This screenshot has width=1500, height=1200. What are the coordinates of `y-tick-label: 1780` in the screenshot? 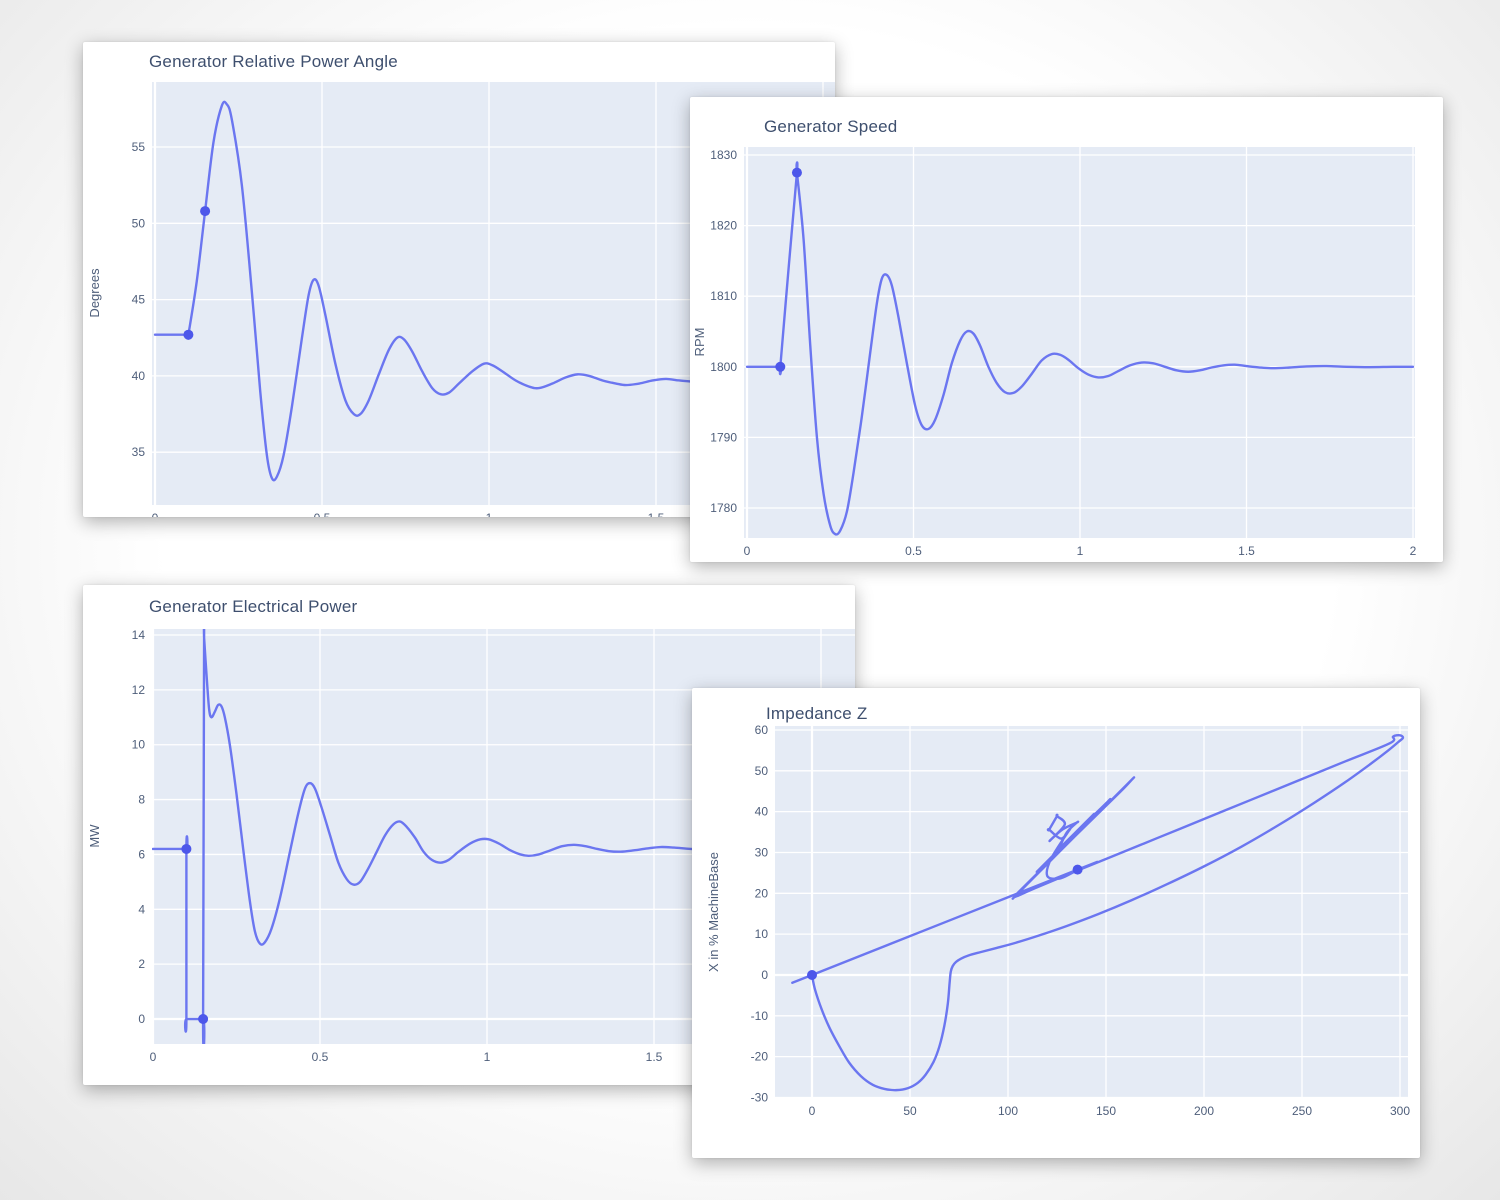 It's located at (723, 508).